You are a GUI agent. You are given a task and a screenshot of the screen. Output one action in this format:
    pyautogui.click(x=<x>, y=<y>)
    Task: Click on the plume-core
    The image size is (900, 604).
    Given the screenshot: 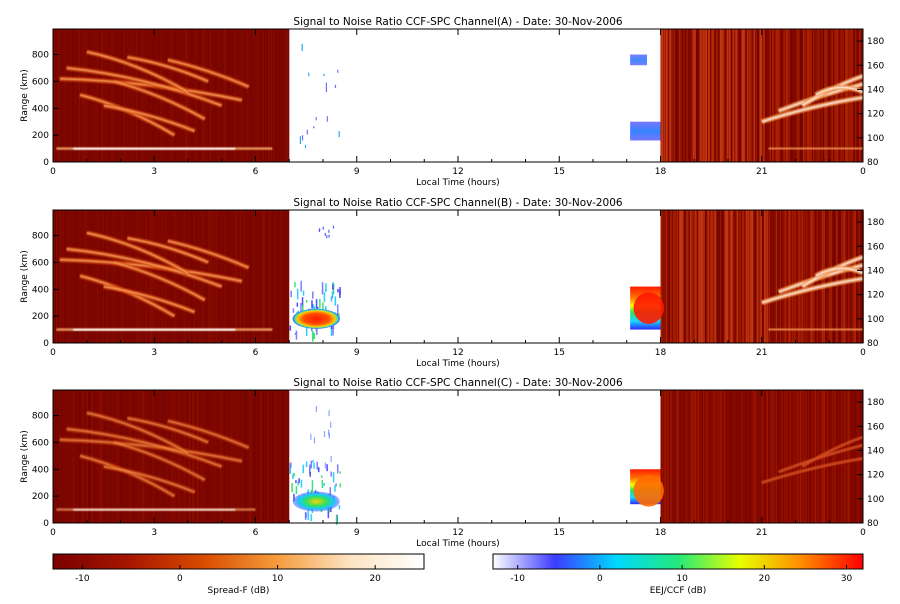 What is the action you would take?
    pyautogui.click(x=208, y=254)
    